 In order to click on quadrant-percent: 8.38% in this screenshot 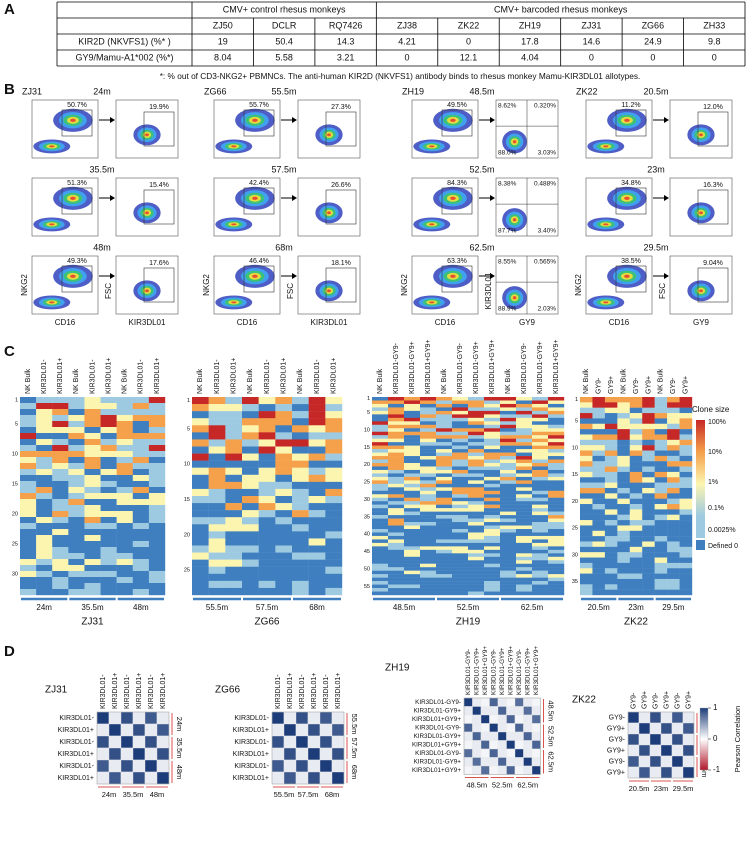, I will do `click(507, 184)`.